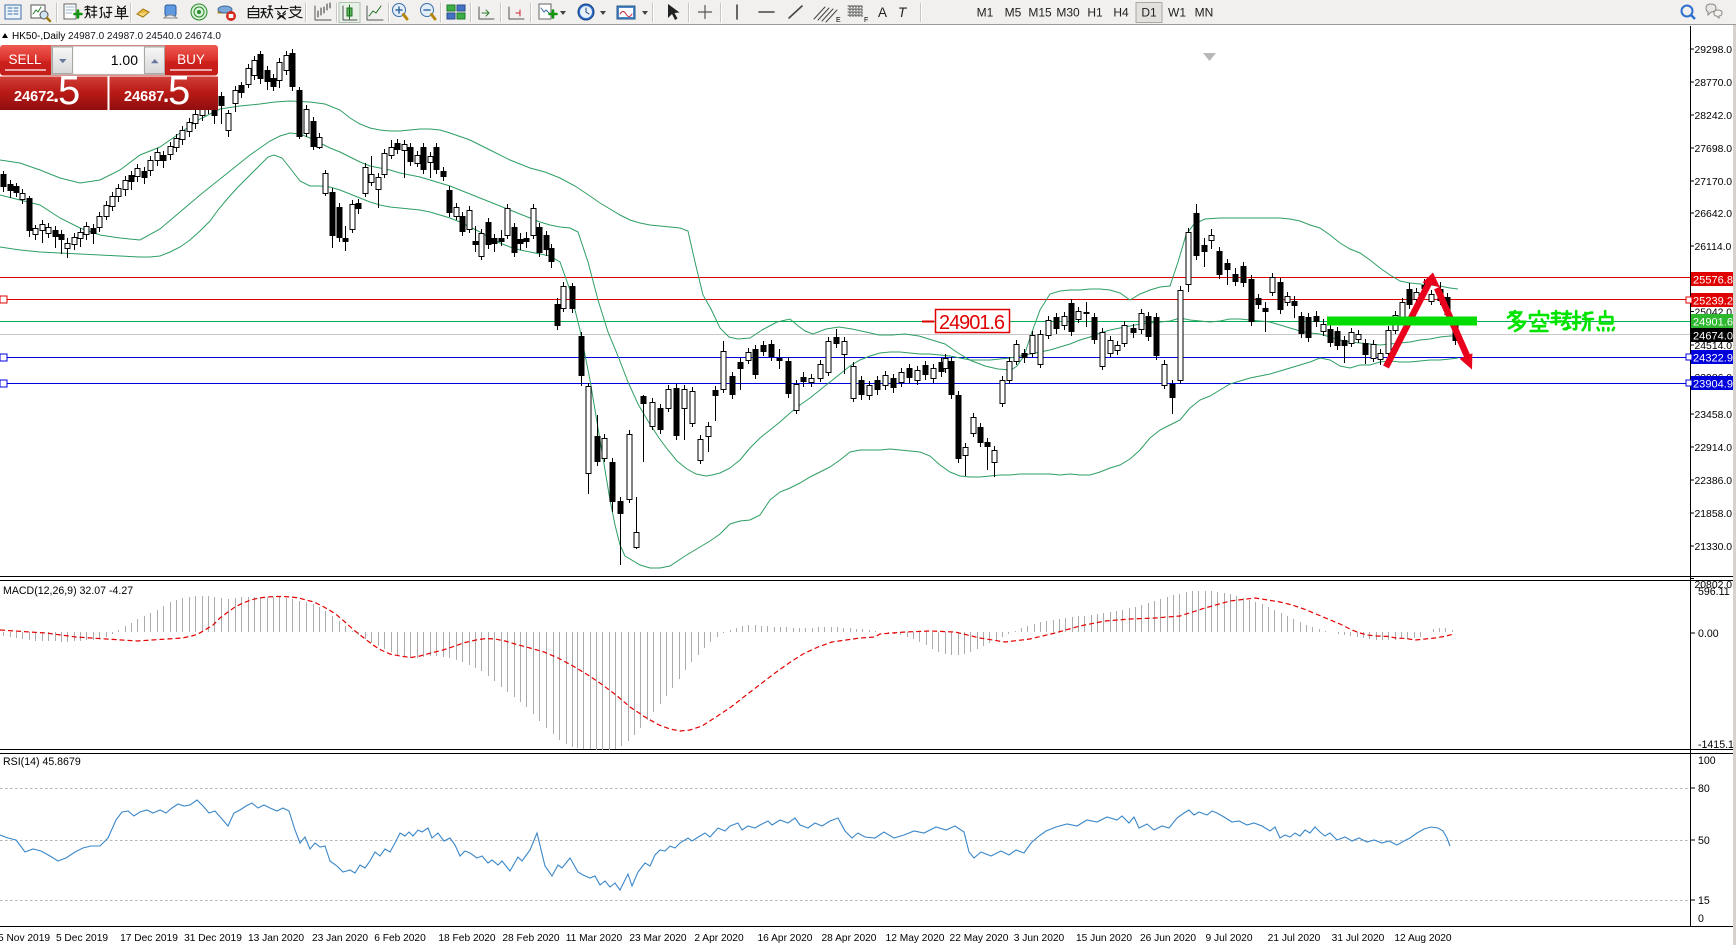 The height and width of the screenshot is (945, 1736). What do you see at coordinates (144, 36) in the screenshot?
I see `svg-text:24987.0 24987.0 24540.0 24674.: 24987.0 24987.0 24540.0 24674.0` at bounding box center [144, 36].